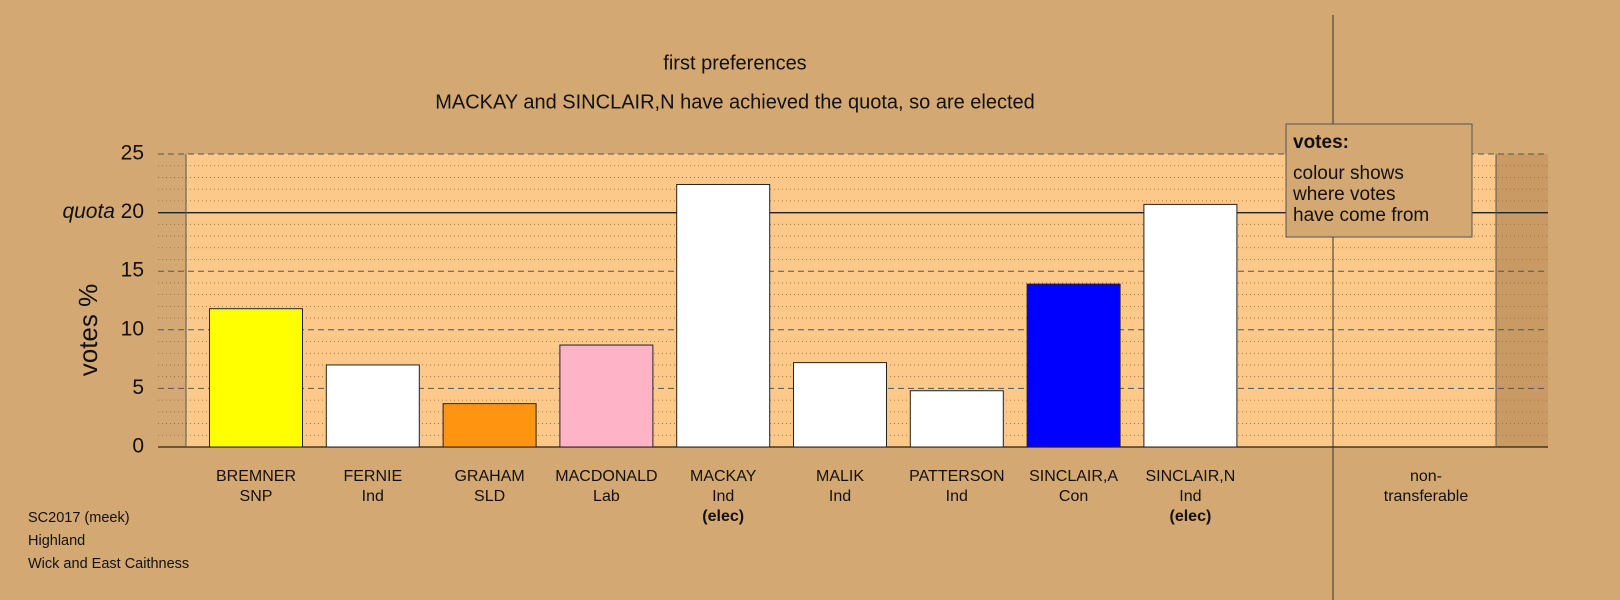 This screenshot has height=600, width=1620. Describe the element at coordinates (489, 496) in the screenshot. I see `x-tick-party: SLD` at that location.